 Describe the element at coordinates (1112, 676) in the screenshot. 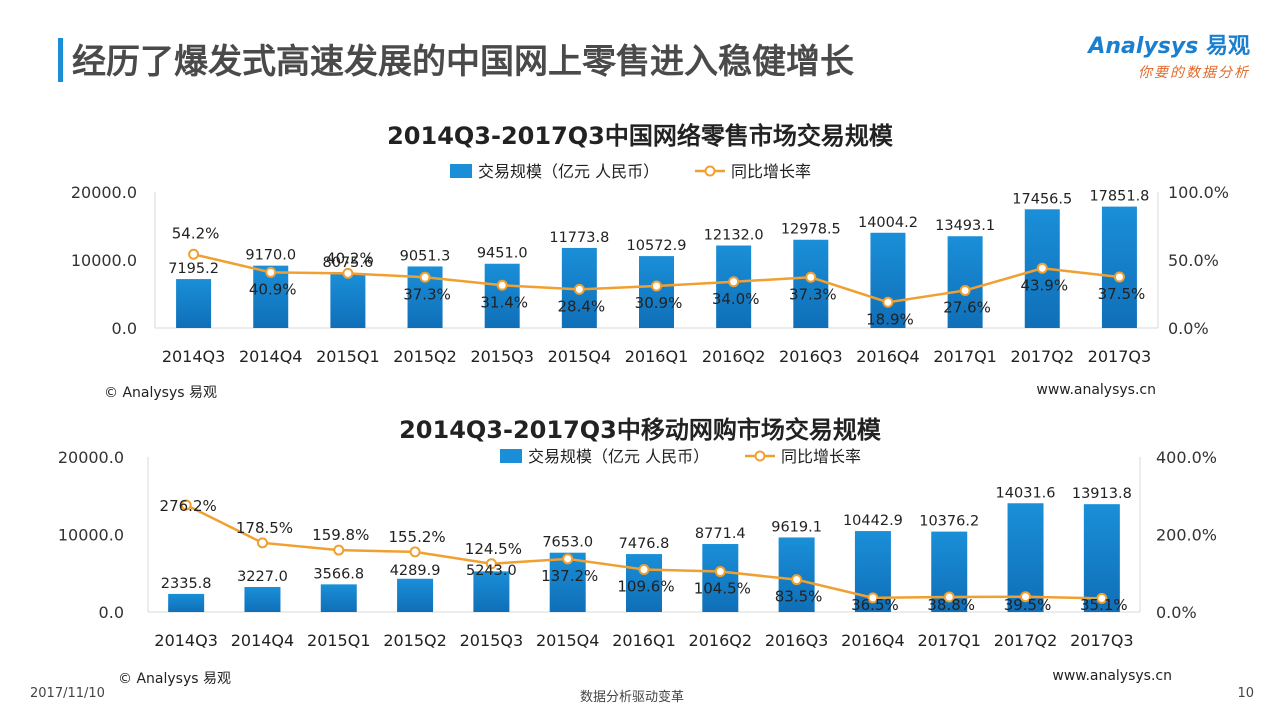

I see `chart2-credit-right: www.analysys.cn` at that location.